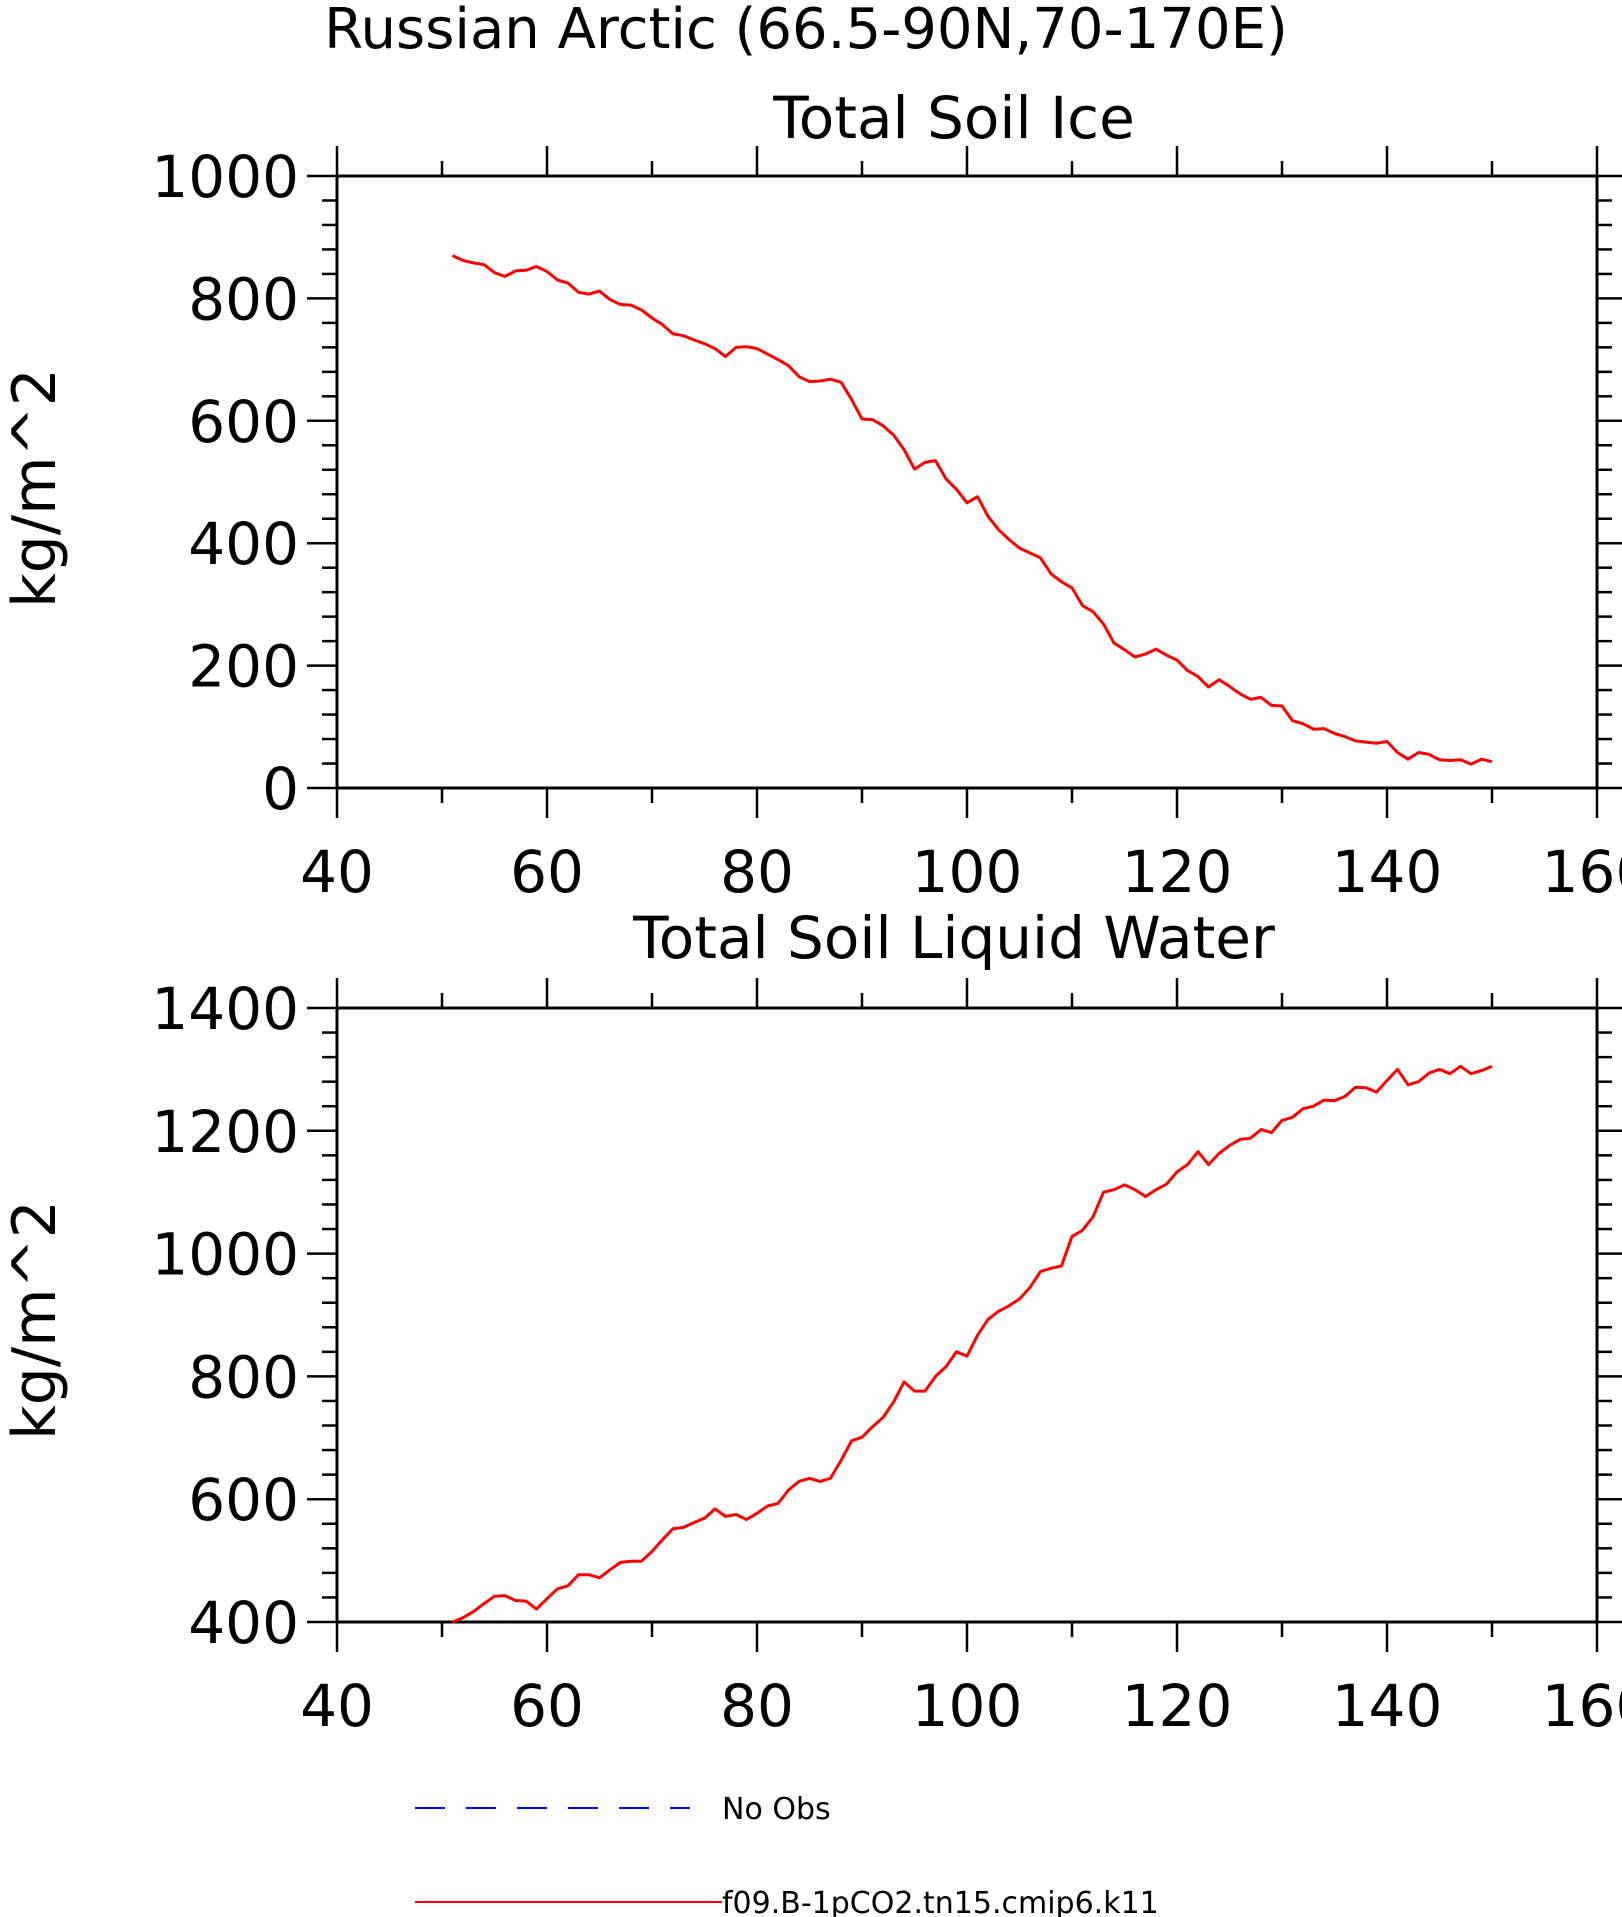 Image resolution: width=1622 pixels, height=1917 pixels. What do you see at coordinates (280, 789) in the screenshot?
I see `y-tick-label: 0` at bounding box center [280, 789].